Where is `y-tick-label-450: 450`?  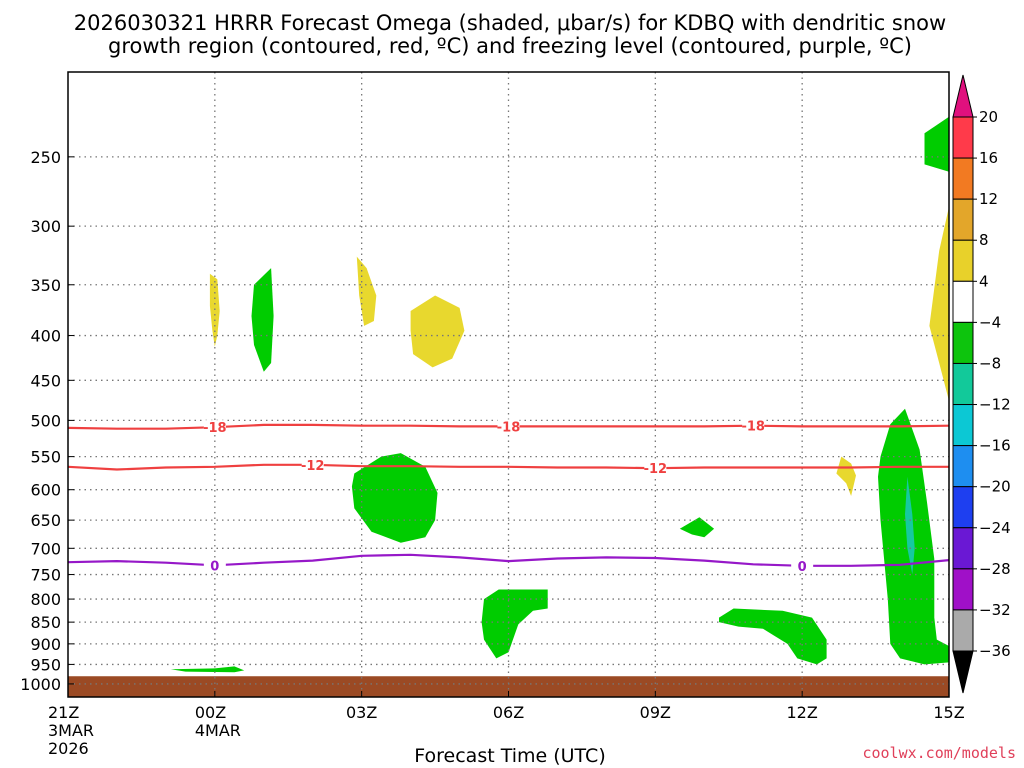
y-tick-label-450: 450 is located at coordinates (45, 380).